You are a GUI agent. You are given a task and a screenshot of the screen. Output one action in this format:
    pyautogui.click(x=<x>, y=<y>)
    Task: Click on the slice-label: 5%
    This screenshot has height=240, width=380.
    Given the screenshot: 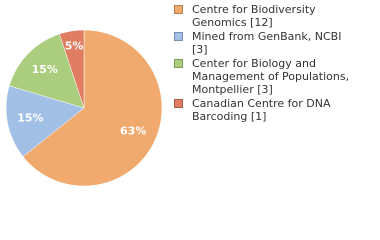 What is the action you would take?
    pyautogui.click(x=74, y=45)
    